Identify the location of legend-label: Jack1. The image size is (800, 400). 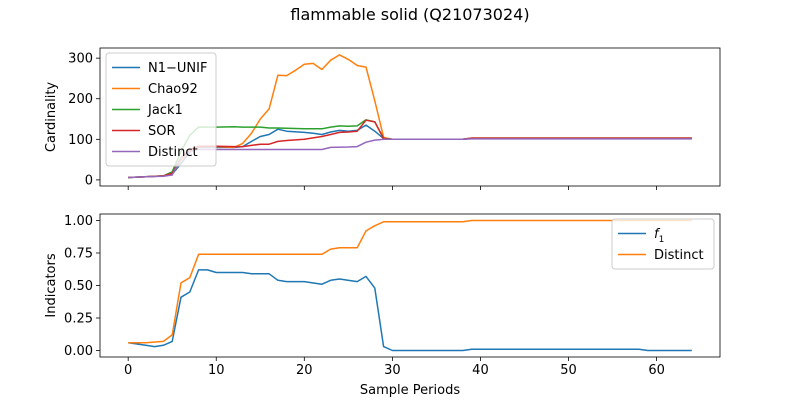
(165, 110).